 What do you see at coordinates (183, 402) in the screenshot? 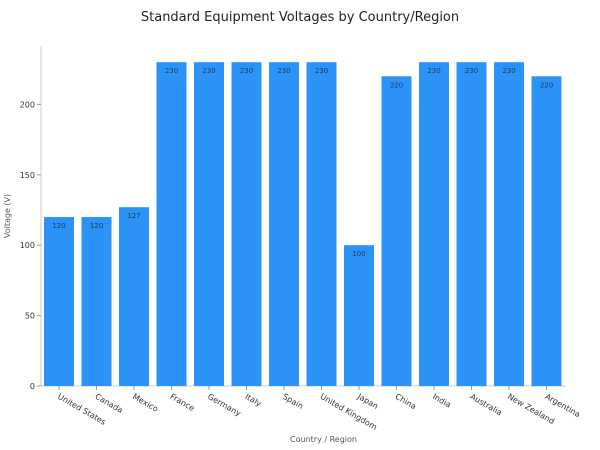
I see `x-tick-label: France` at bounding box center [183, 402].